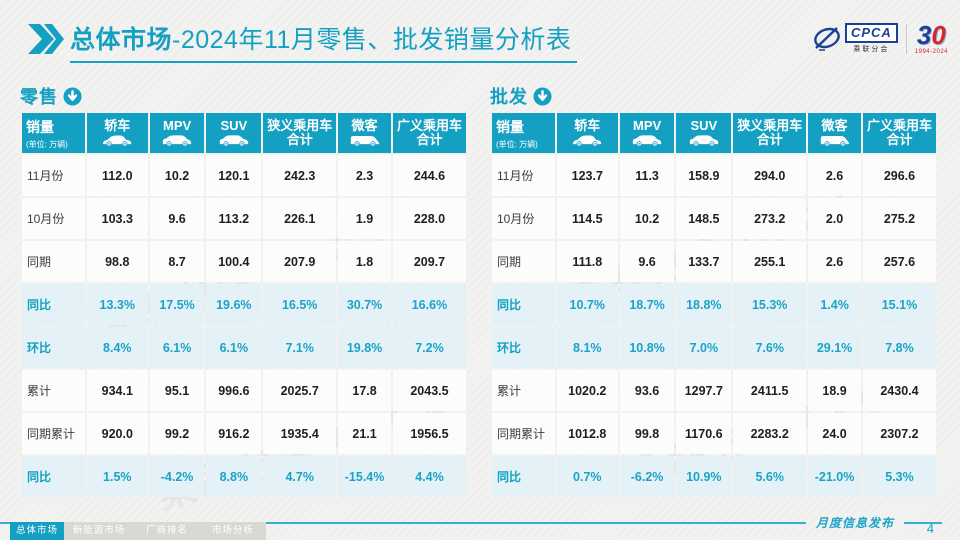 This screenshot has width=960, height=540. What do you see at coordinates (117, 304) in the screenshot?
I see `cell-value: 13.3%` at bounding box center [117, 304].